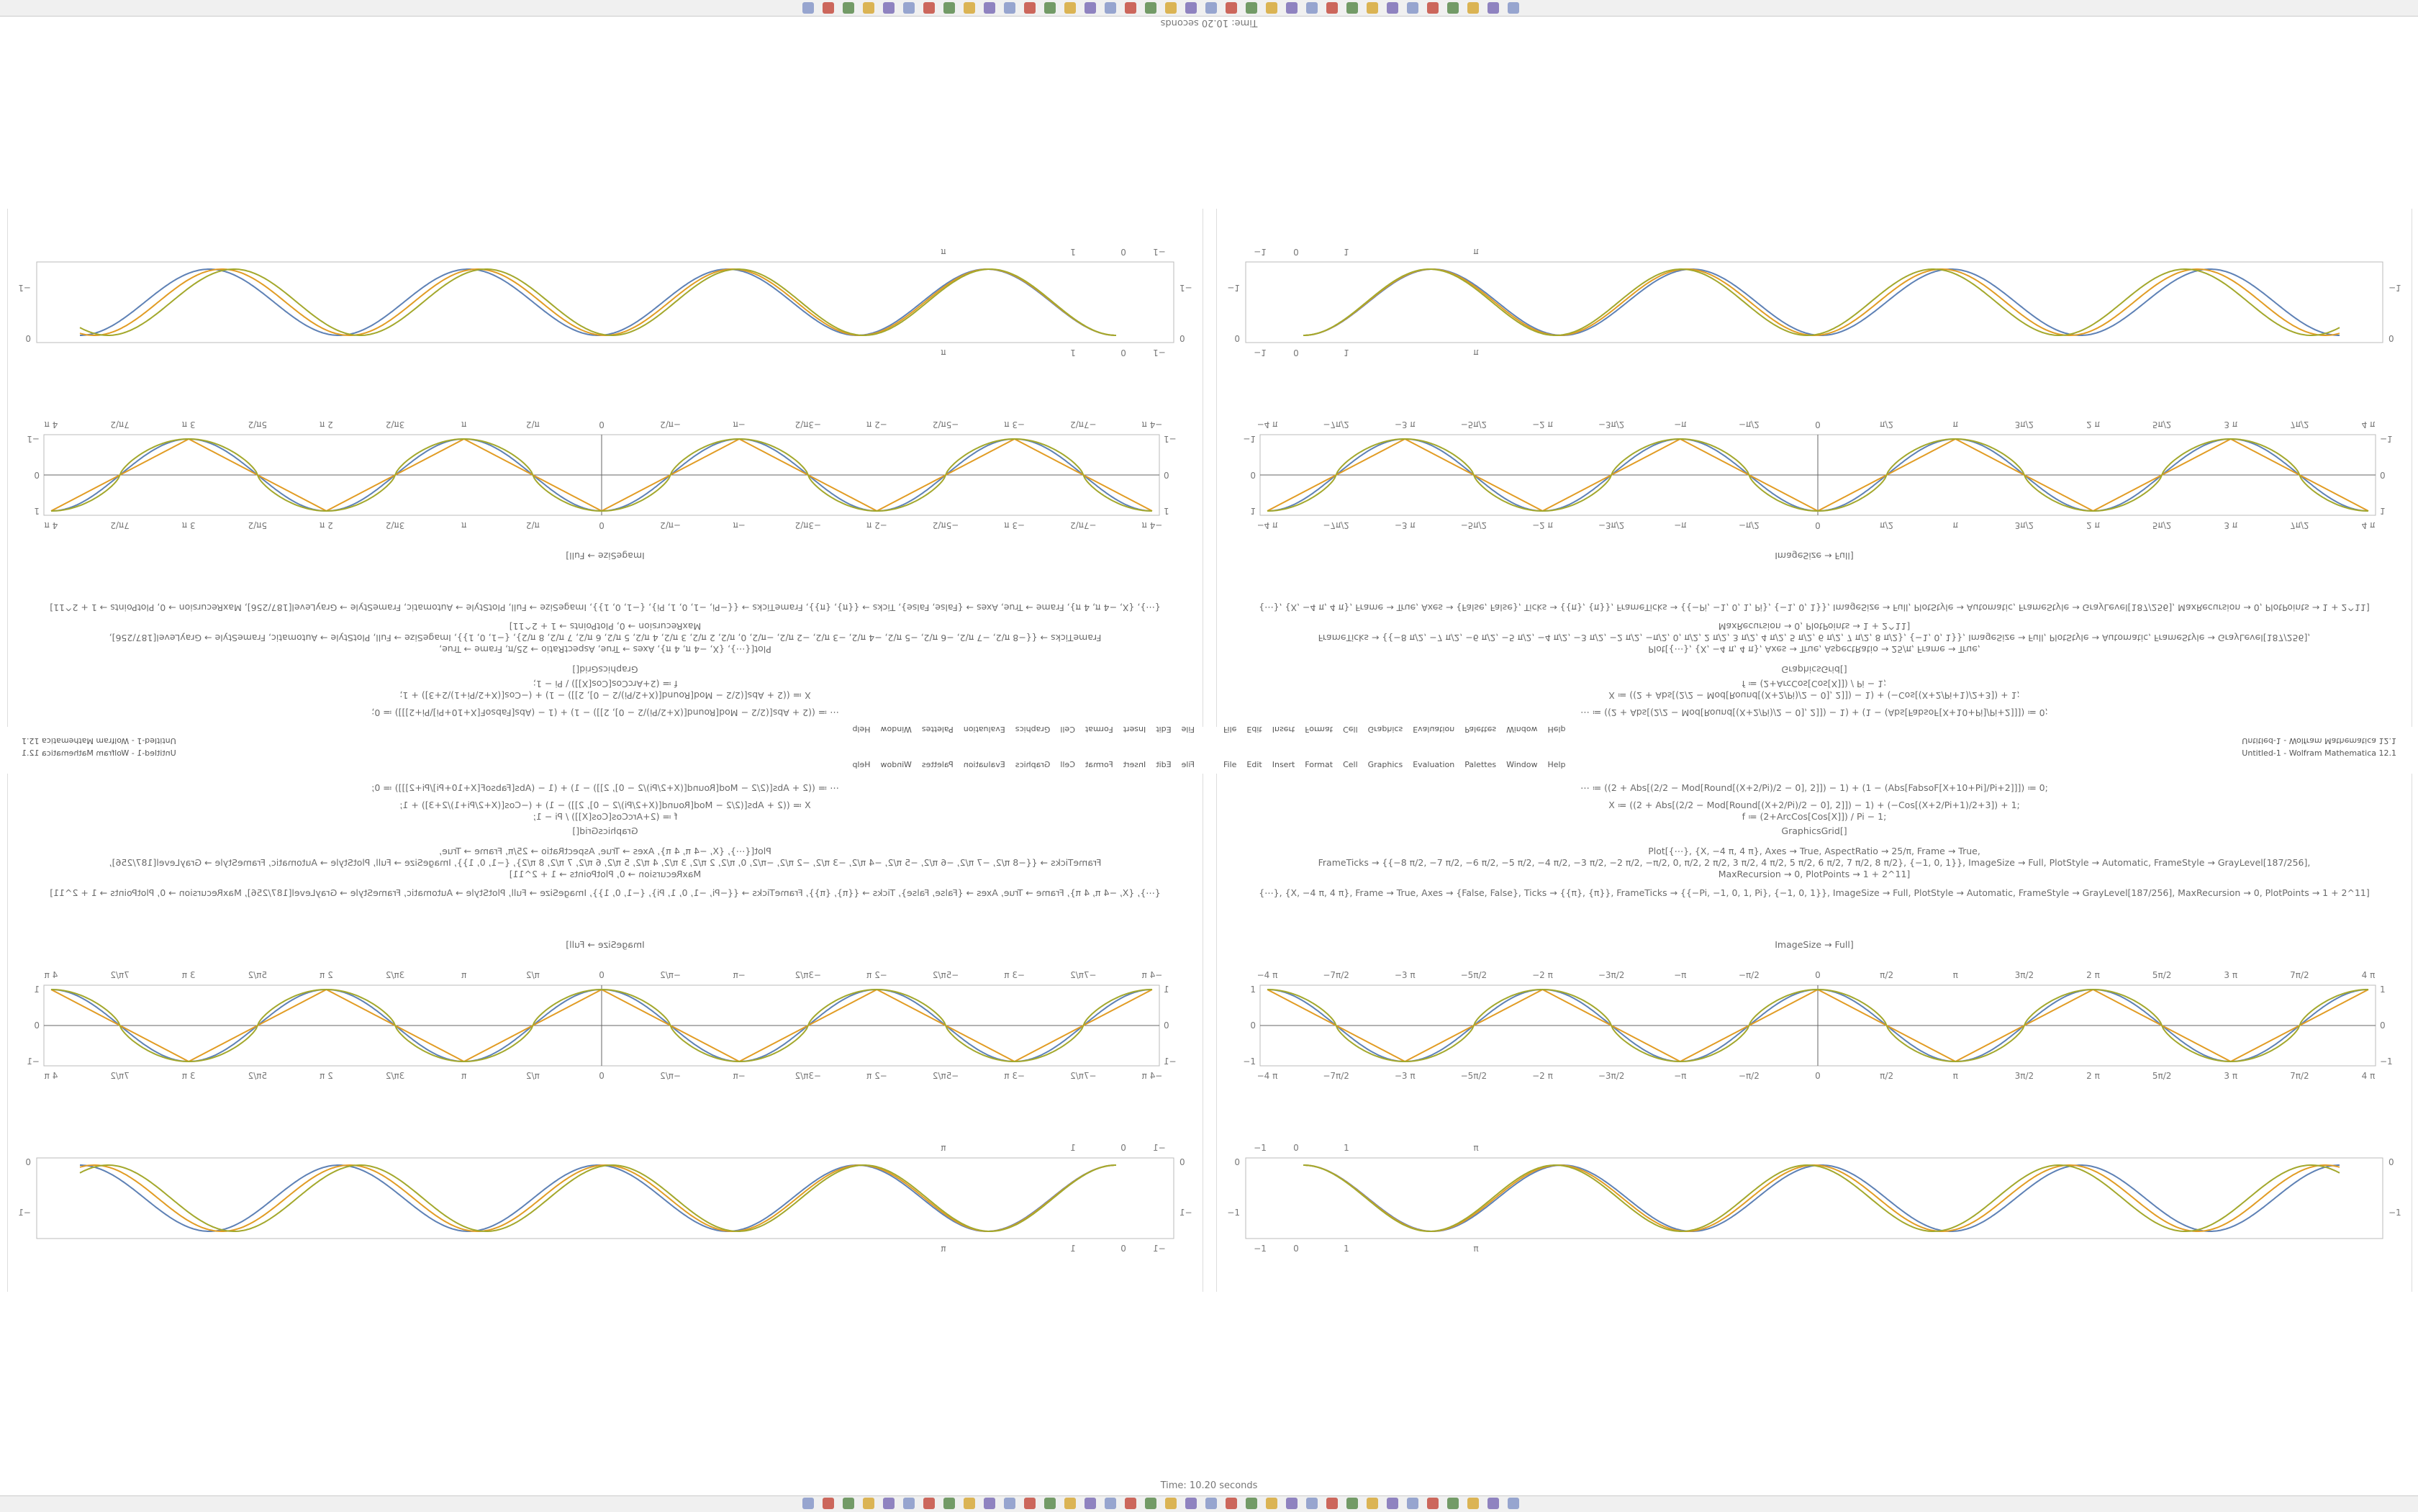 The width and height of the screenshot is (2418, 1512). Describe the element at coordinates (1159, 252) in the screenshot. I see `x-tick-label: −1` at that location.